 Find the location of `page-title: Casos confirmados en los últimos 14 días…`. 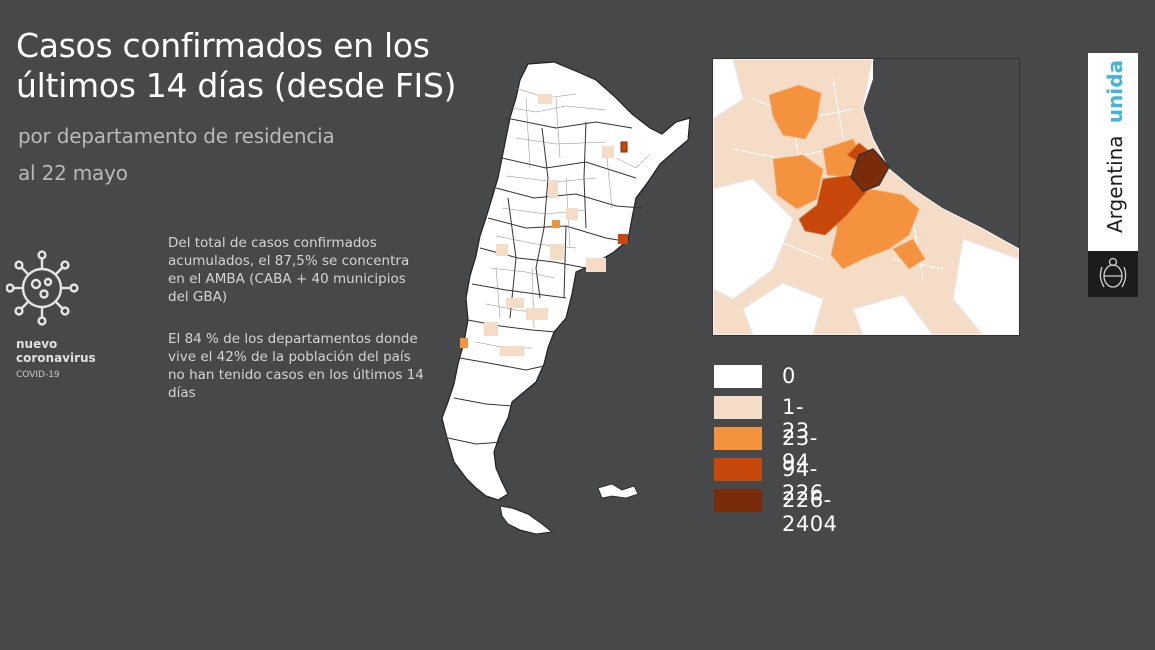

page-title: Casos confirmados en los últimos 14 días… is located at coordinates (236, 65).